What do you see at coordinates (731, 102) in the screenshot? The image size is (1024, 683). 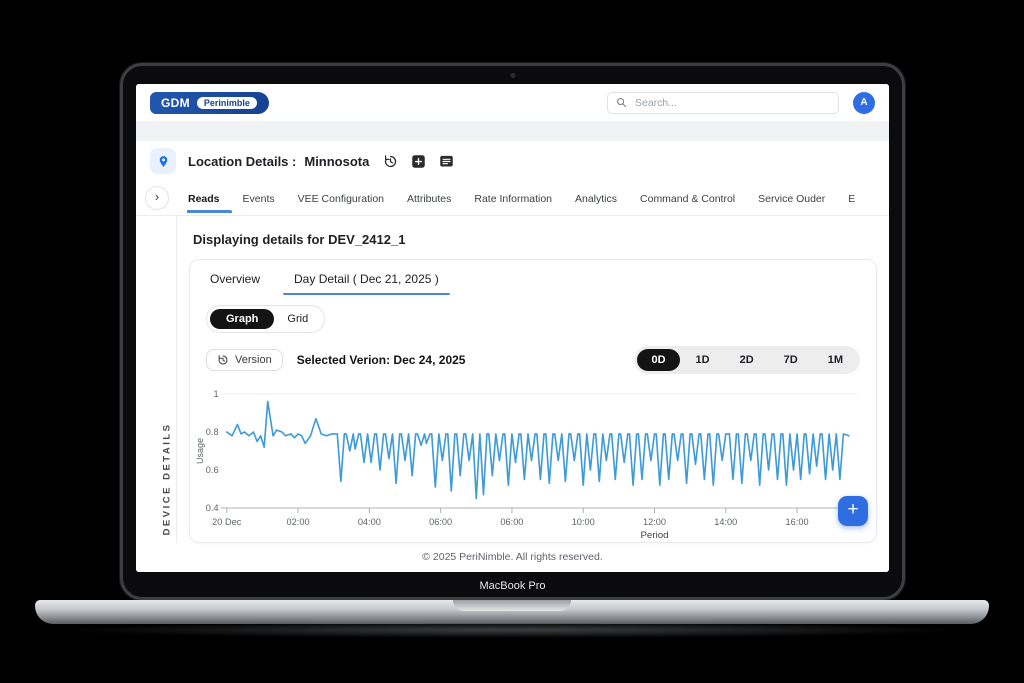 I see `search-input` at bounding box center [731, 102].